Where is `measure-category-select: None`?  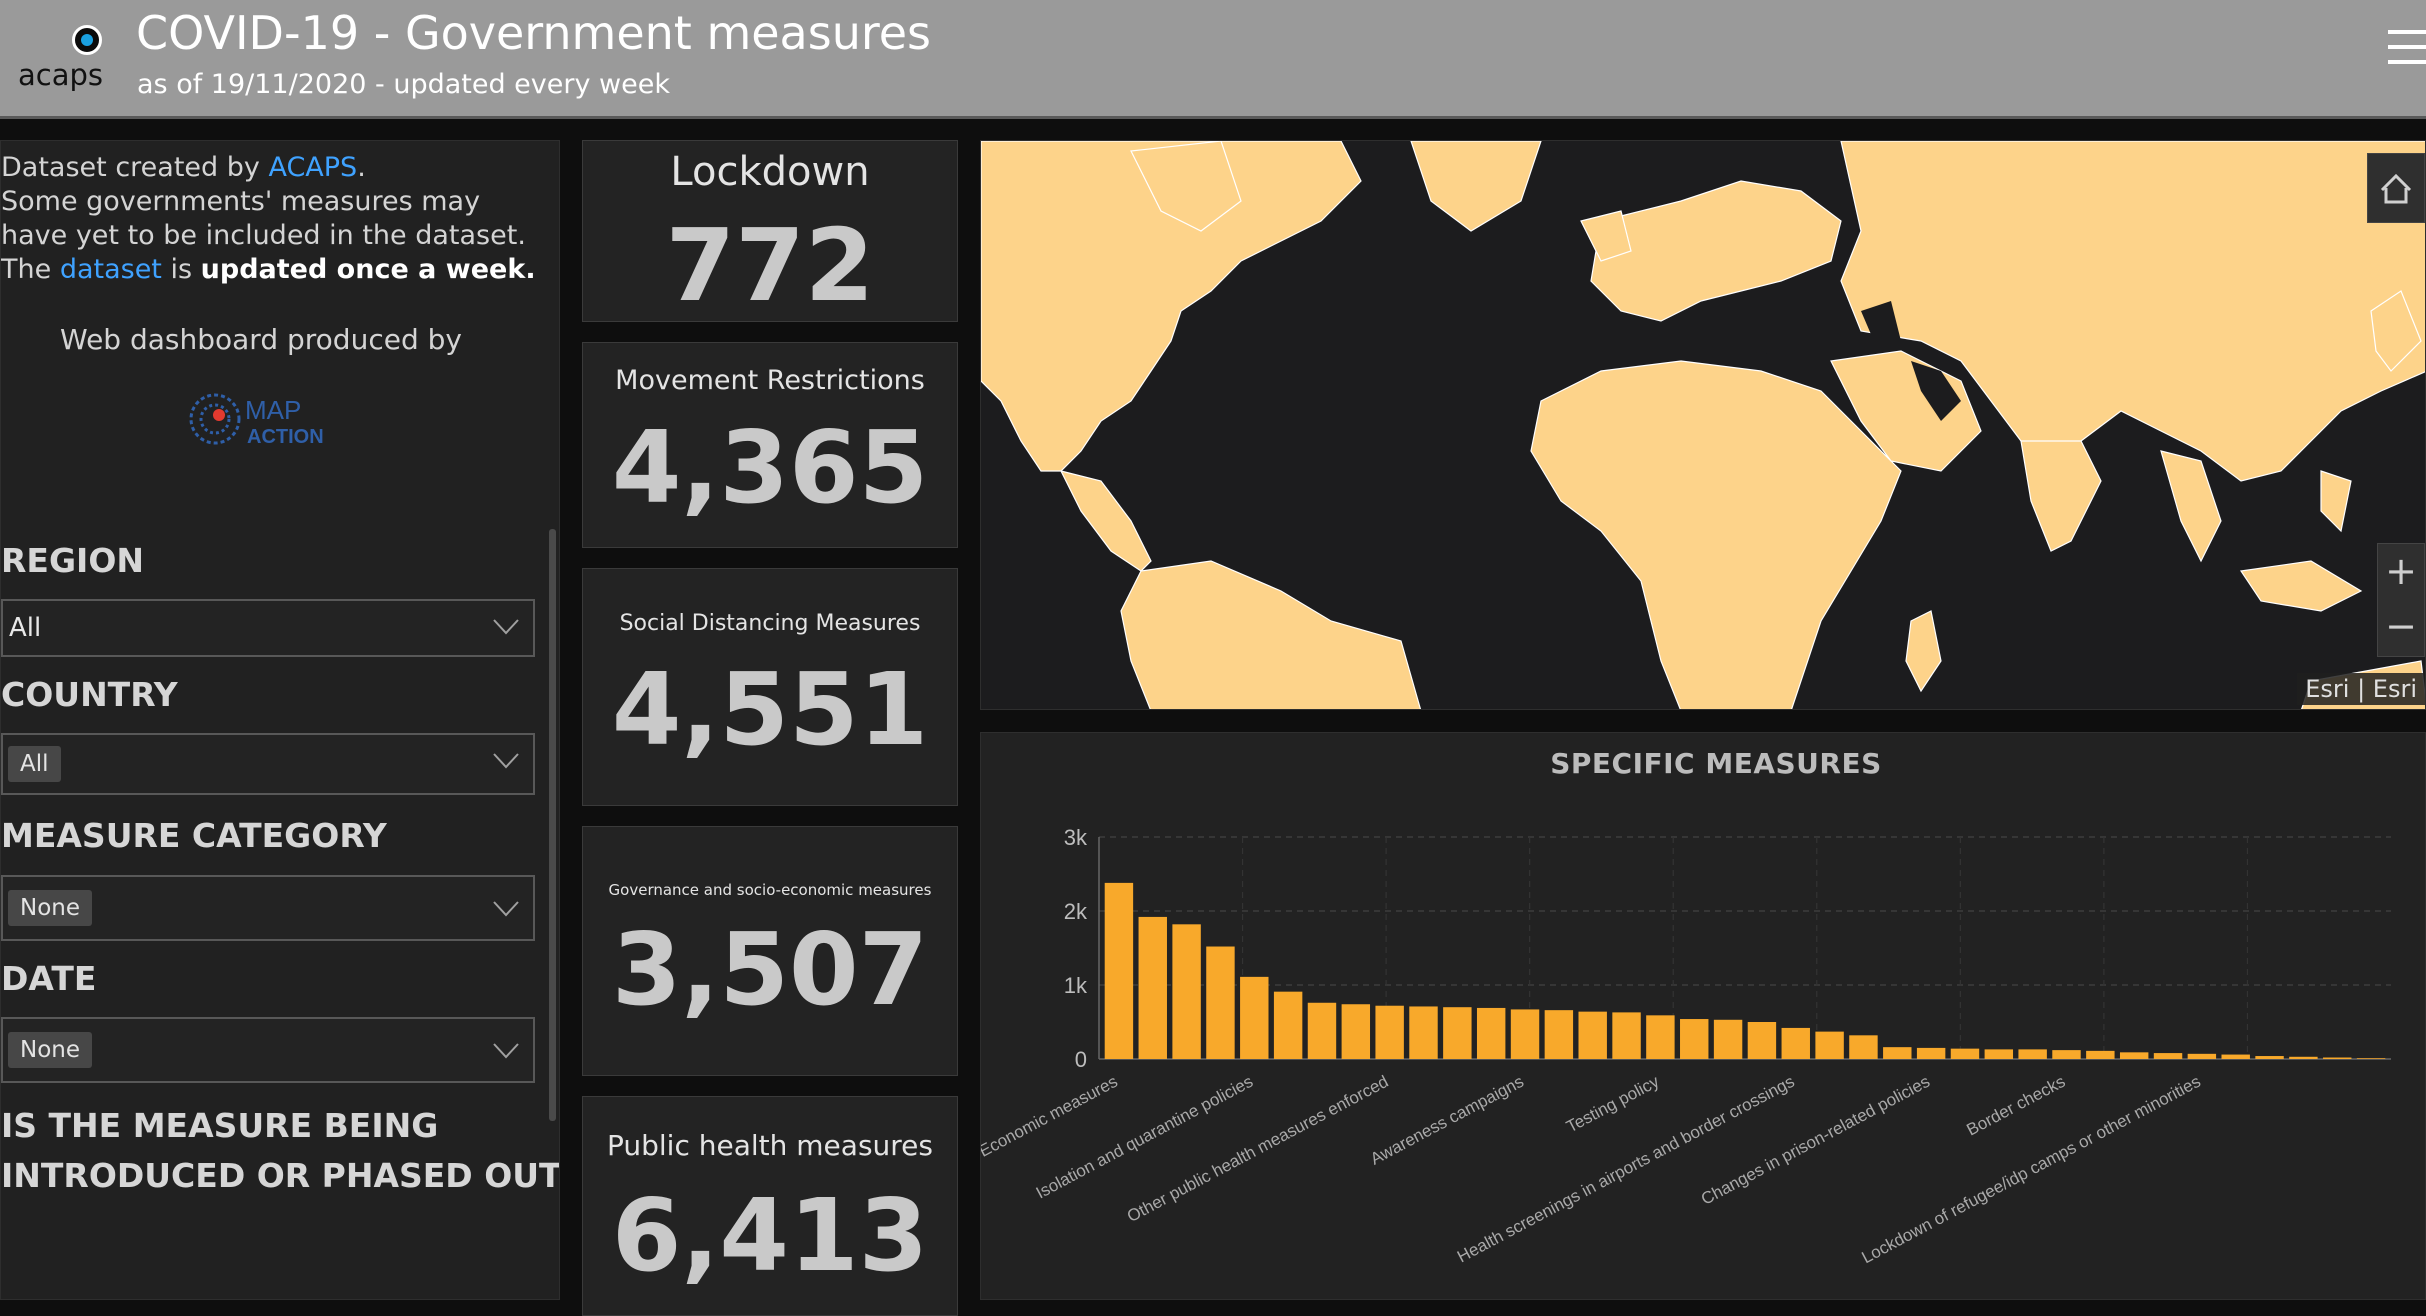
measure-category-select: None is located at coordinates (268, 908).